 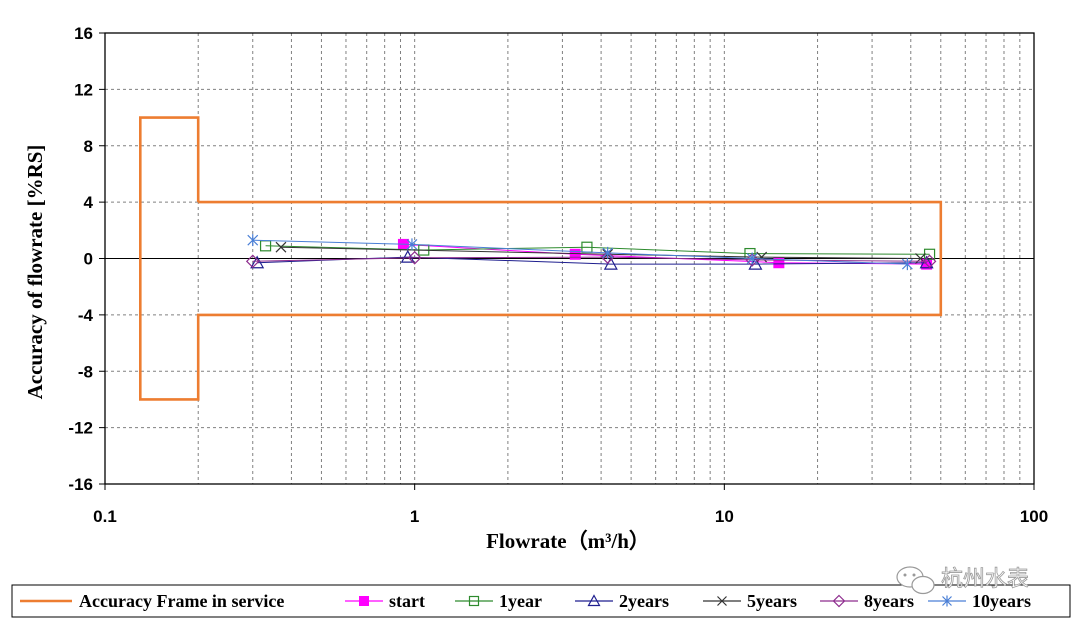 I want to click on legend-label: 1year, so click(x=520, y=601).